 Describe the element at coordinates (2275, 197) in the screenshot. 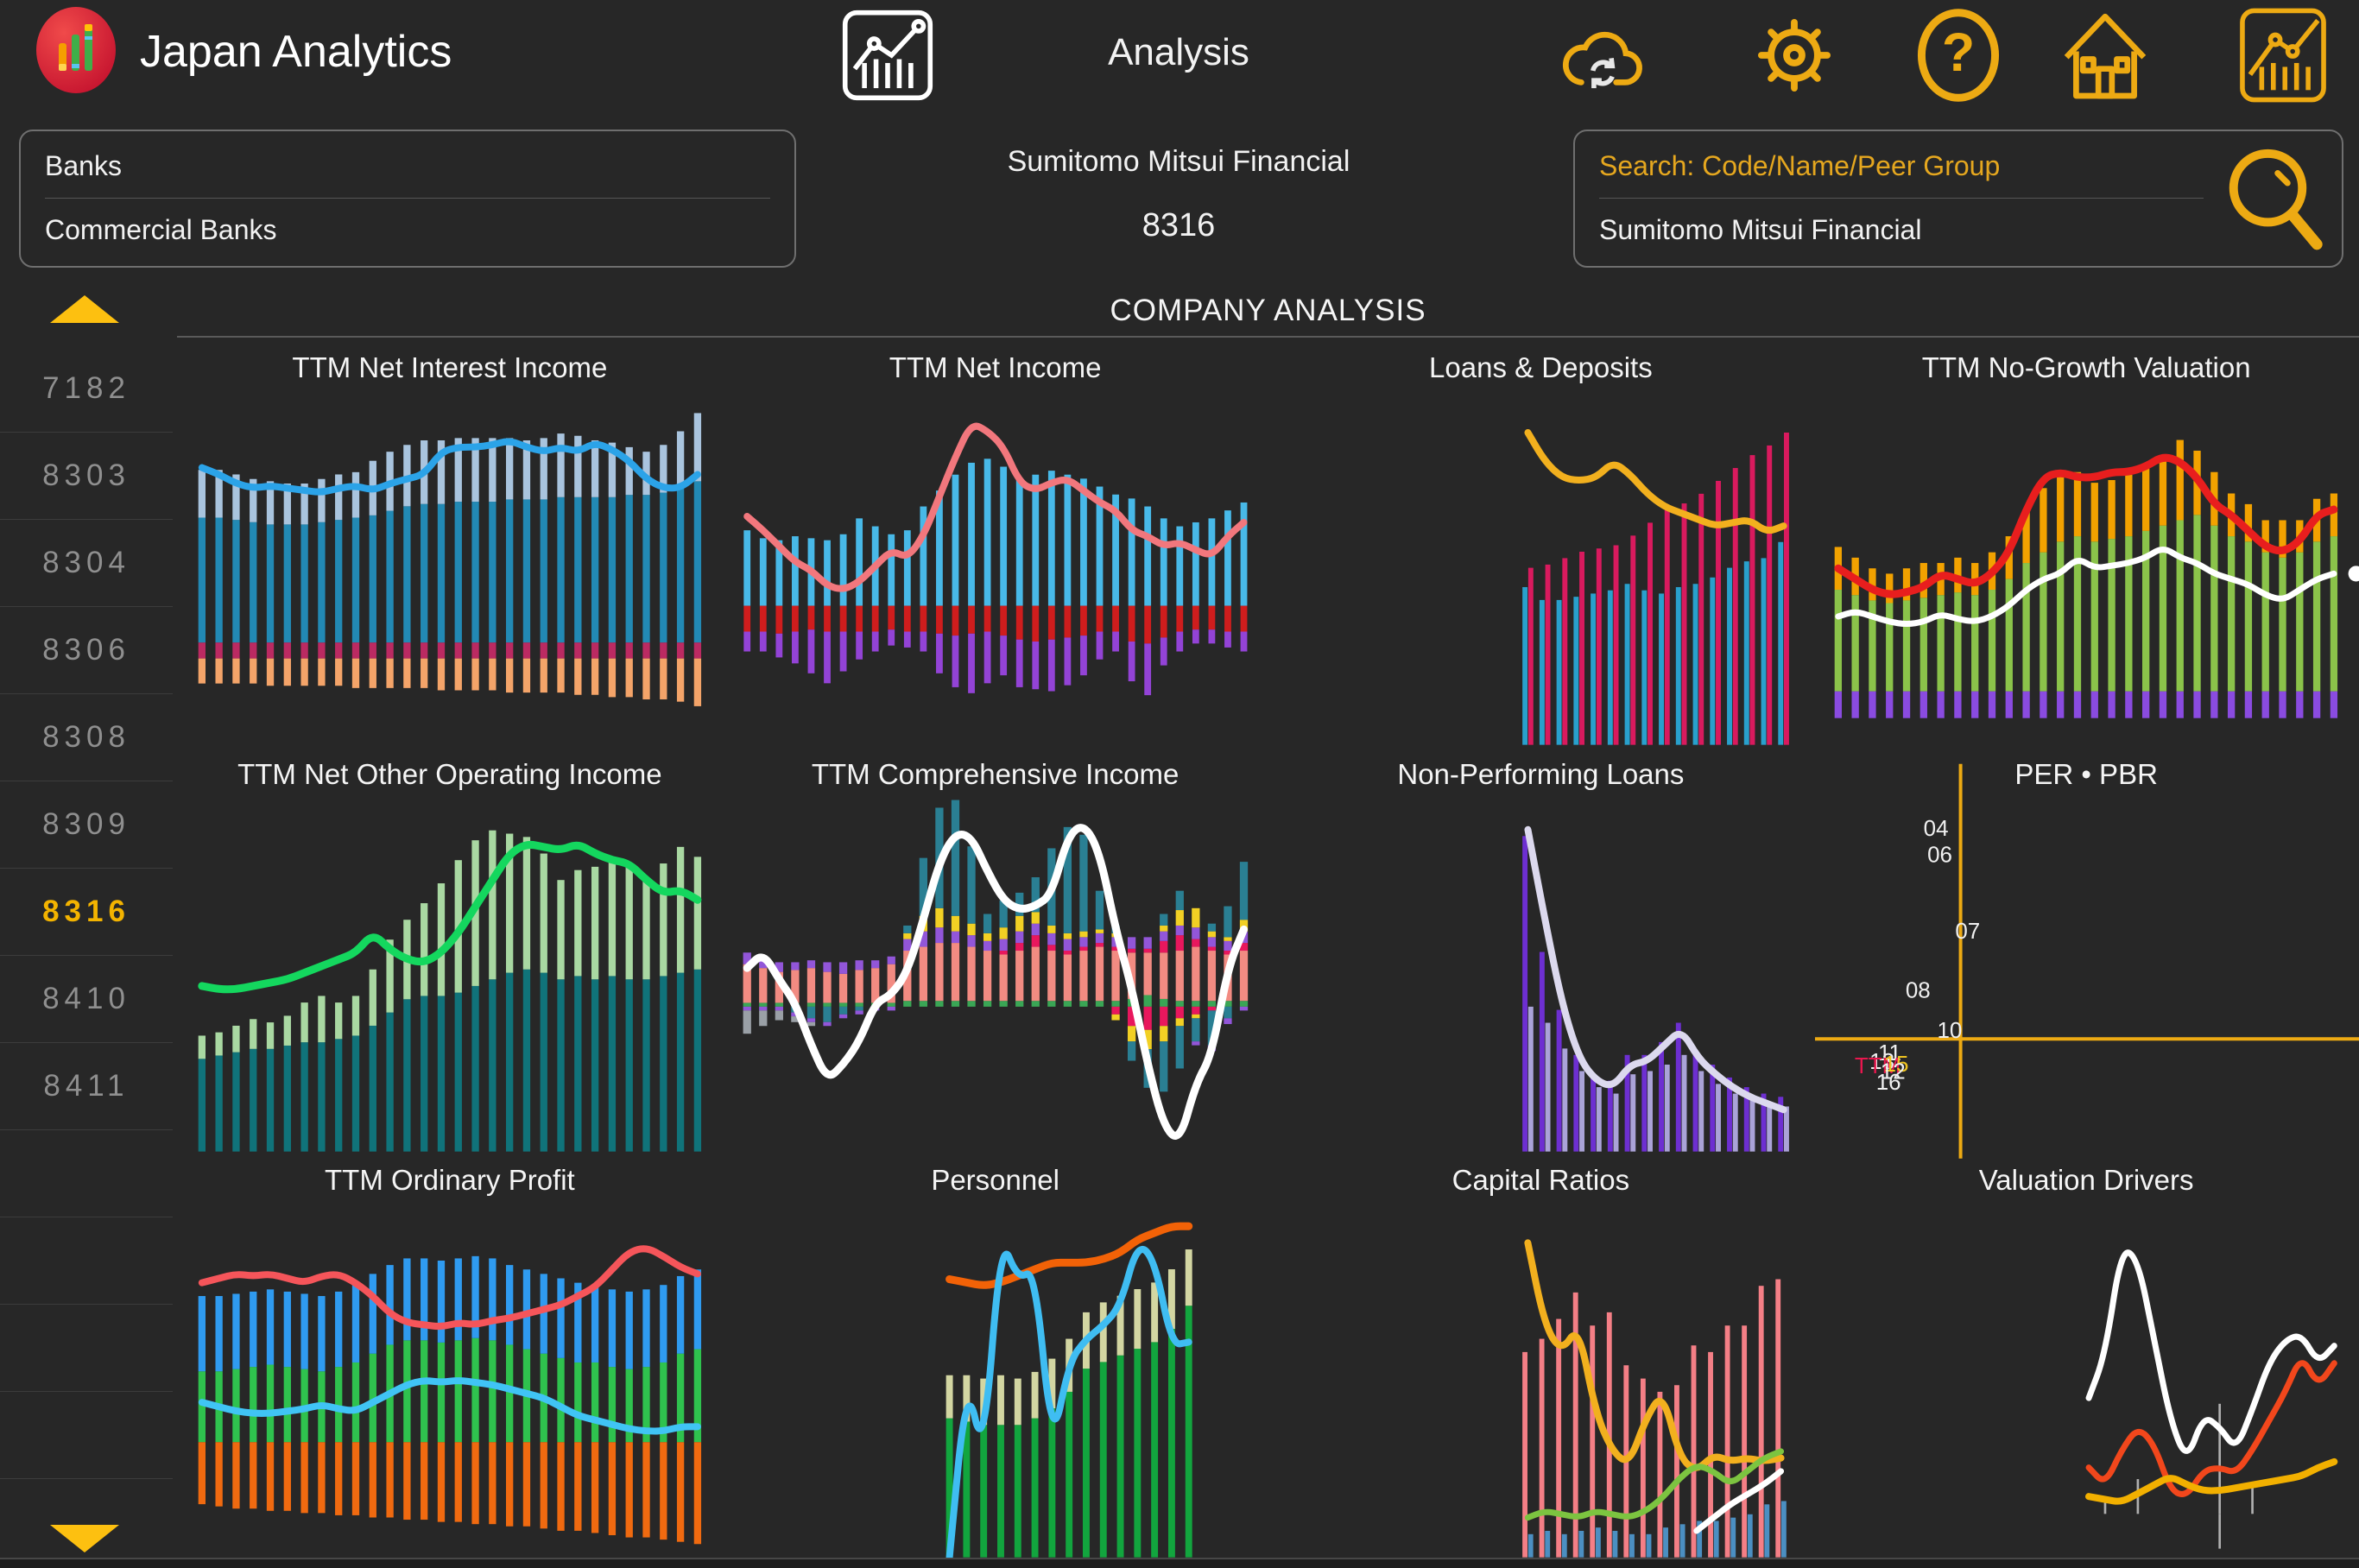

I see `search-icon` at that location.